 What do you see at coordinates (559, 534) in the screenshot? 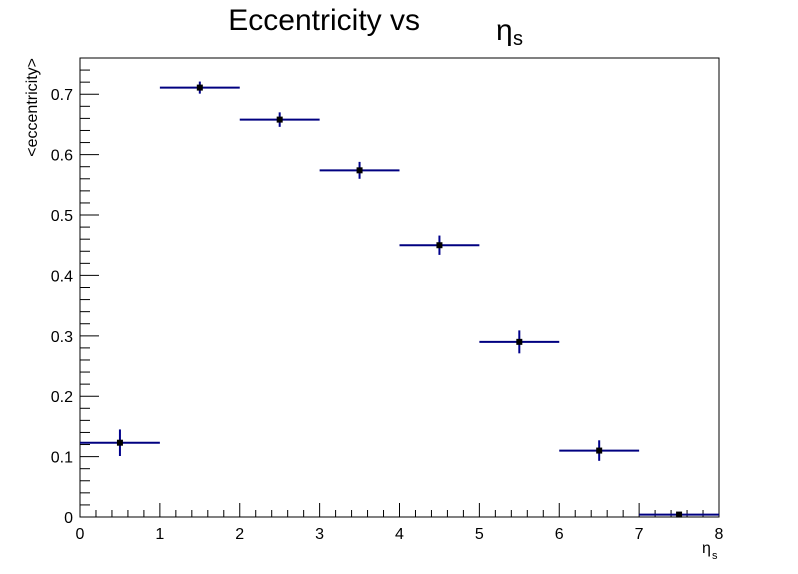
I see `x-tick-label: 6` at bounding box center [559, 534].